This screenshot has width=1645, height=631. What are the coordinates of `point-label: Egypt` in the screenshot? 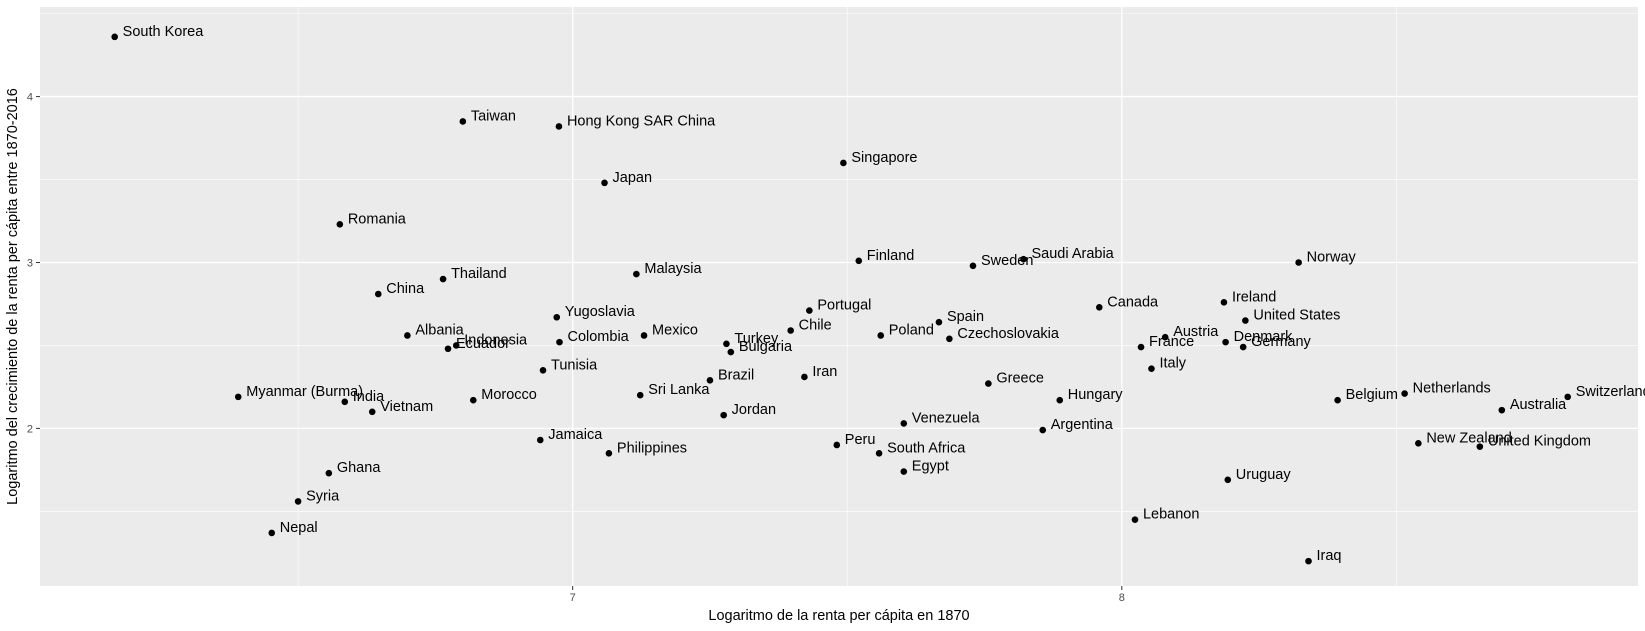 It's located at (930, 467).